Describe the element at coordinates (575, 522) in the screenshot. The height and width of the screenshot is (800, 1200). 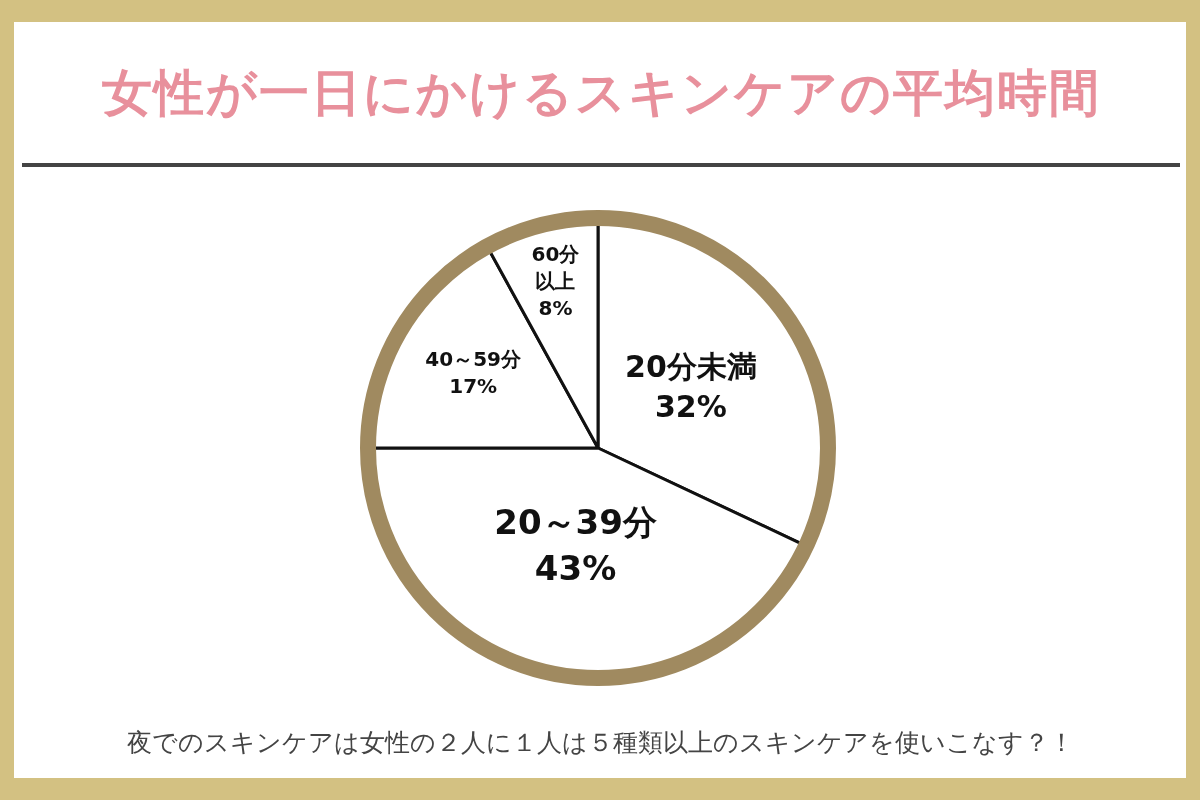
I see `slice-label: 20～39分` at that location.